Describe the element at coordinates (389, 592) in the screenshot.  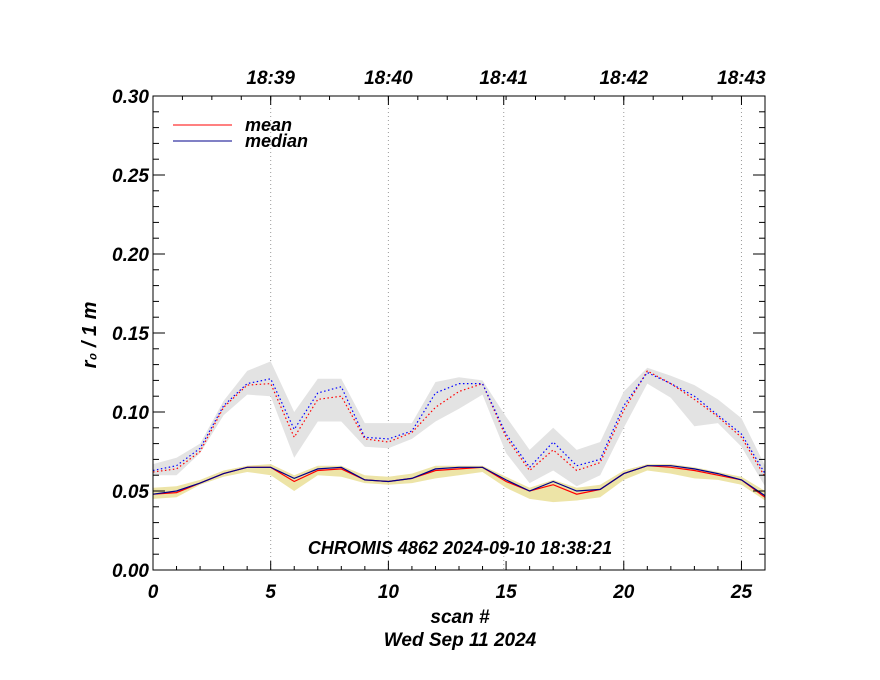
I see `x-tick-label: 10` at that location.